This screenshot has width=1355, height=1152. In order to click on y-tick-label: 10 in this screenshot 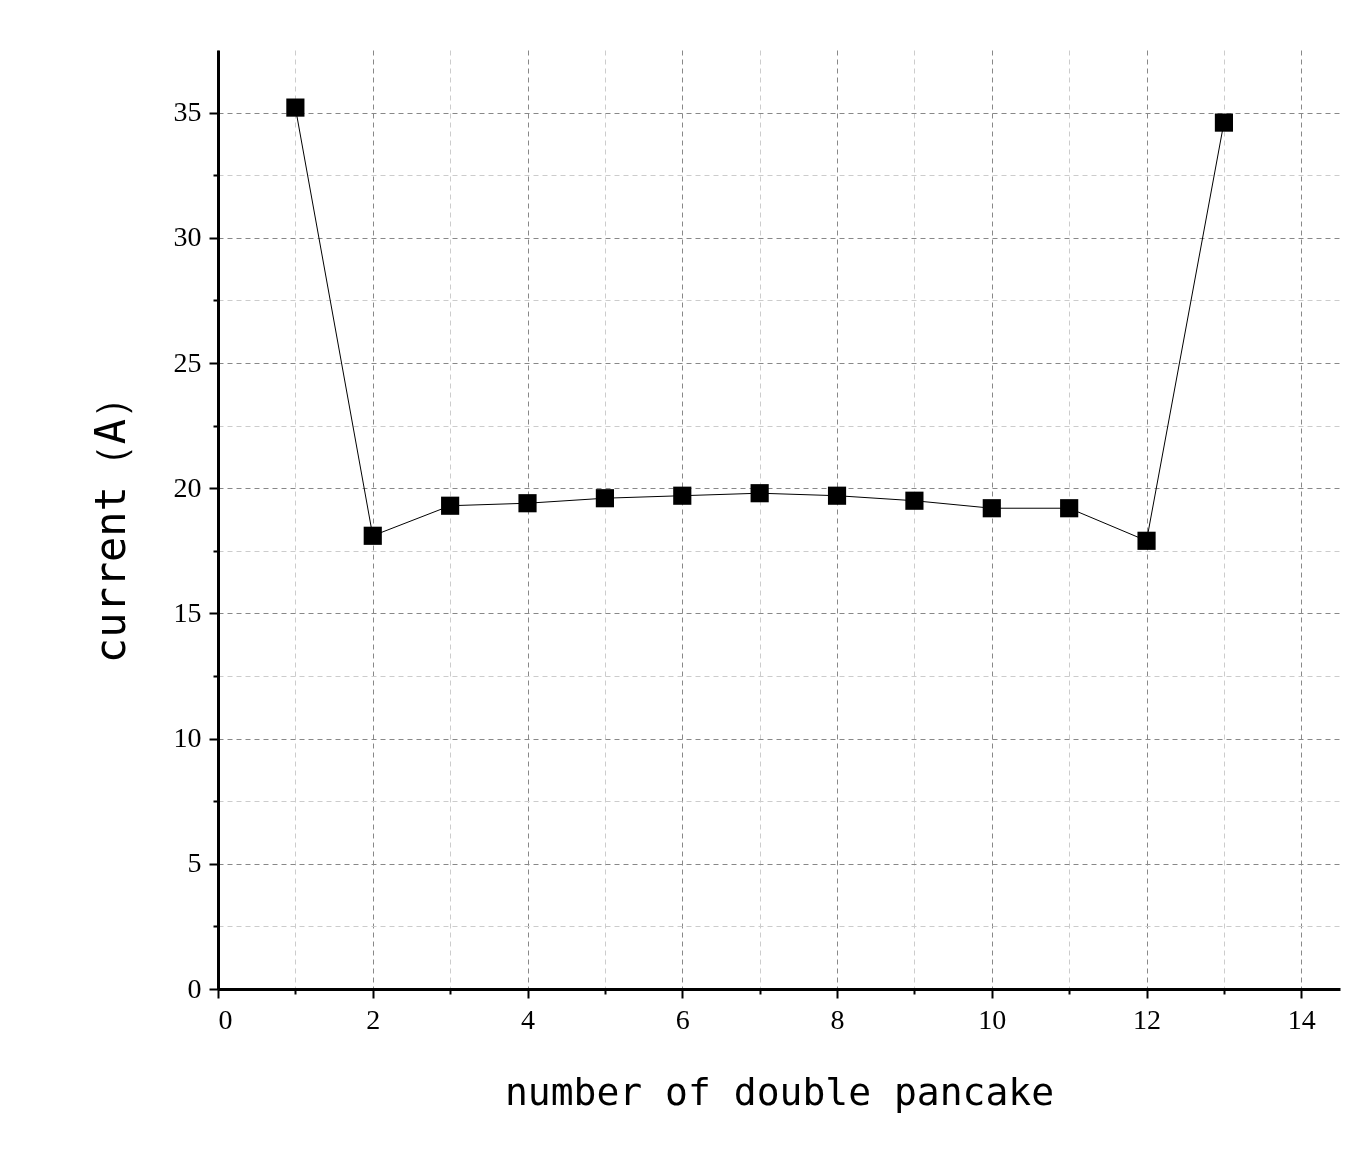, I will do `click(187, 738)`.